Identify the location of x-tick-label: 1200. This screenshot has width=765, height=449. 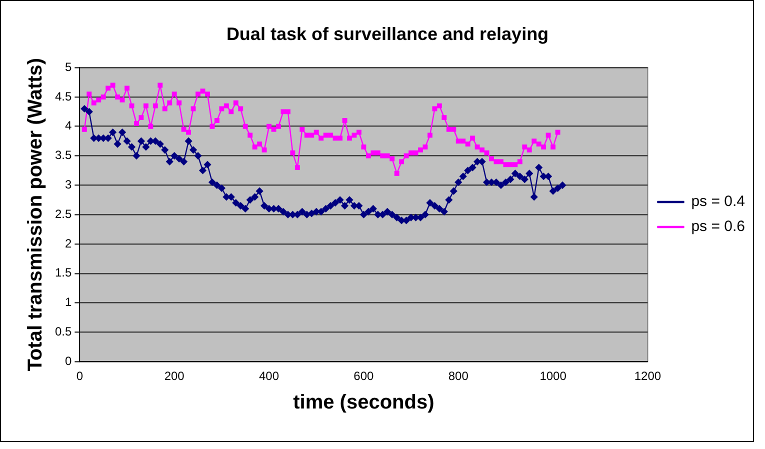
(648, 376).